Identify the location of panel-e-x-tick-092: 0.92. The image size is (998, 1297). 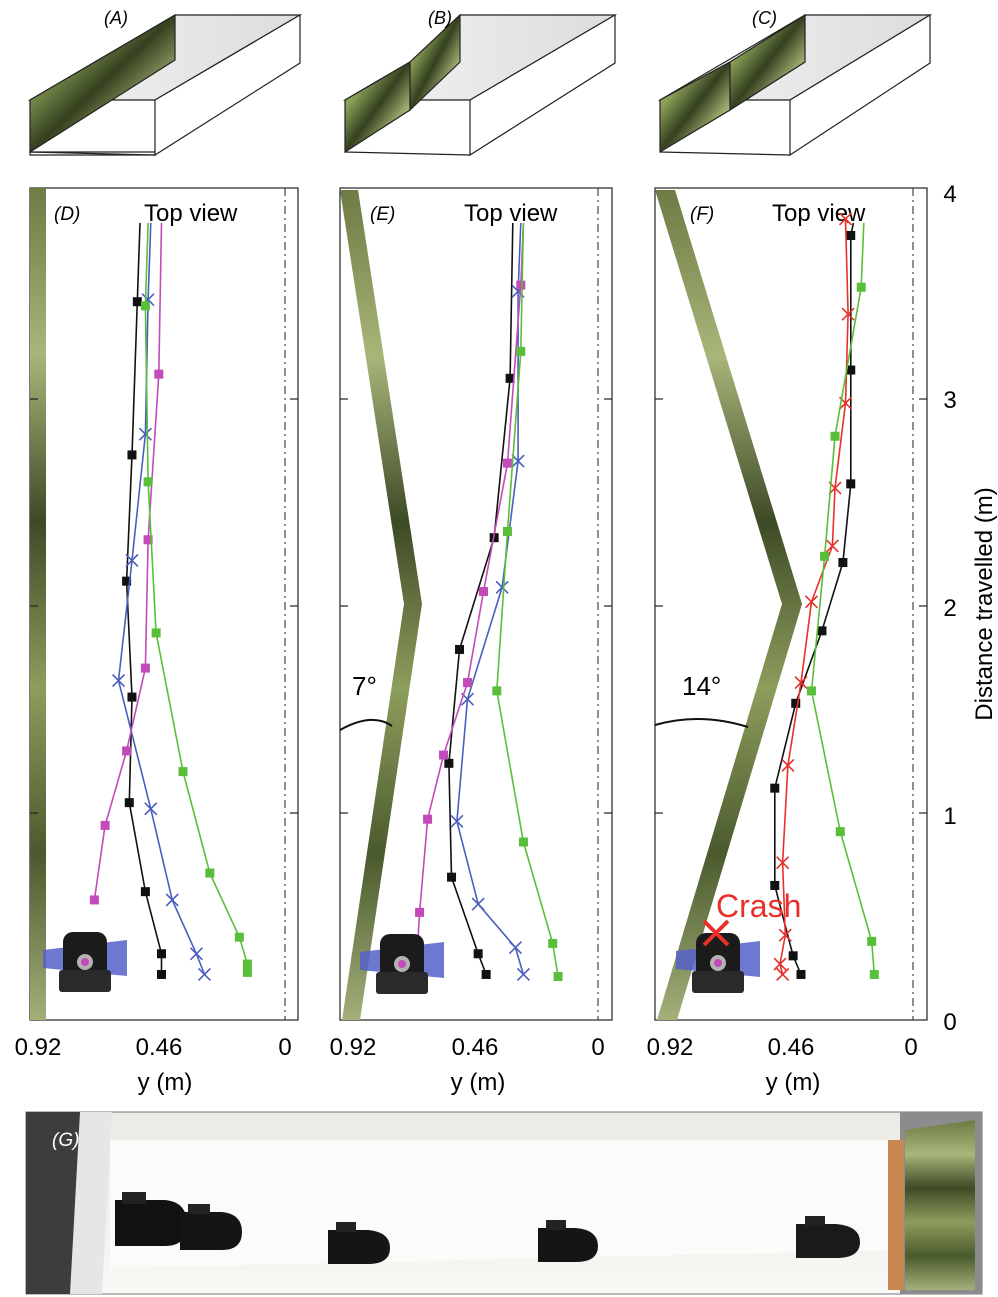
(353, 1047).